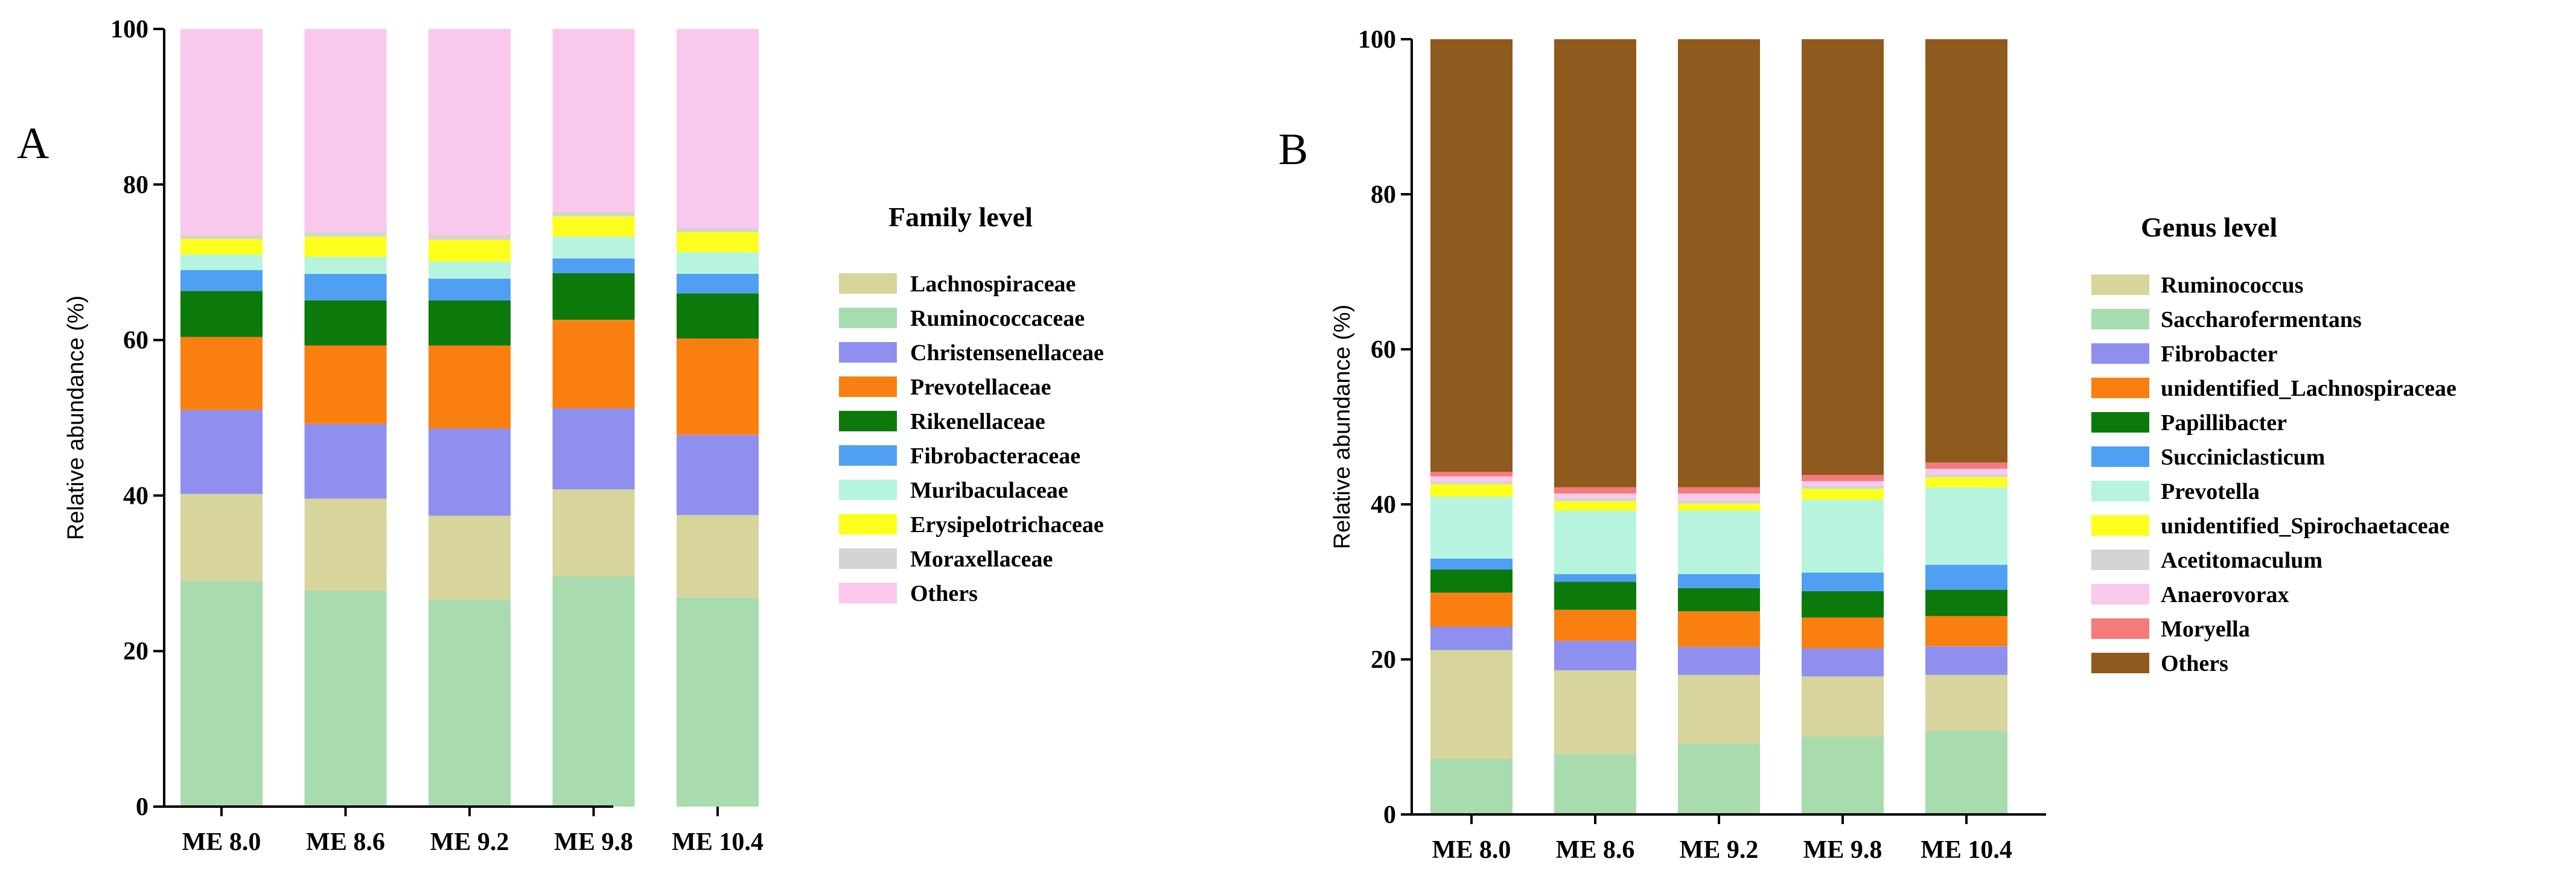  I want to click on legend-swatch-unidentified-lachnospiraceae, so click(2120, 388).